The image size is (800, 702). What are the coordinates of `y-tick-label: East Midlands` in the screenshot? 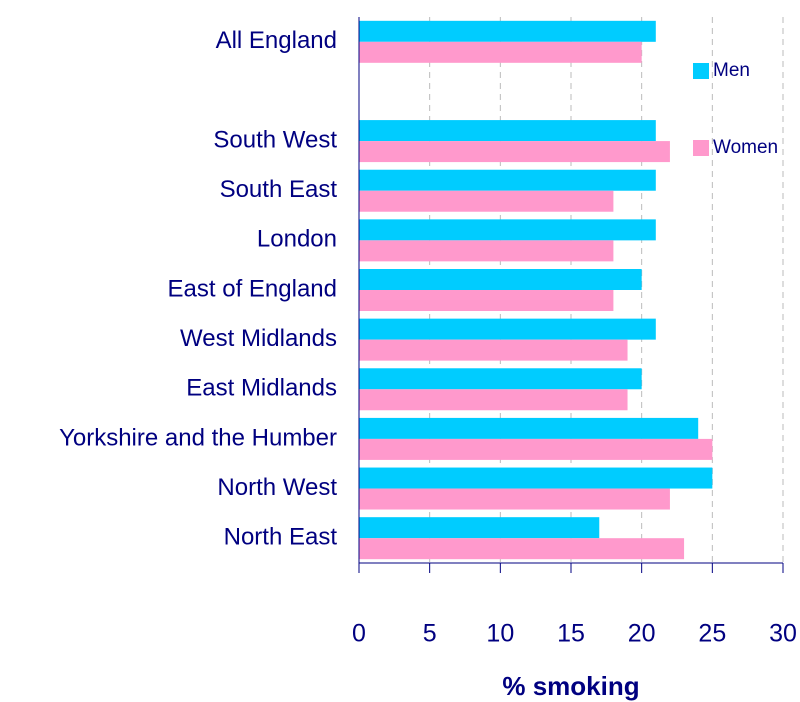 It's located at (261, 388).